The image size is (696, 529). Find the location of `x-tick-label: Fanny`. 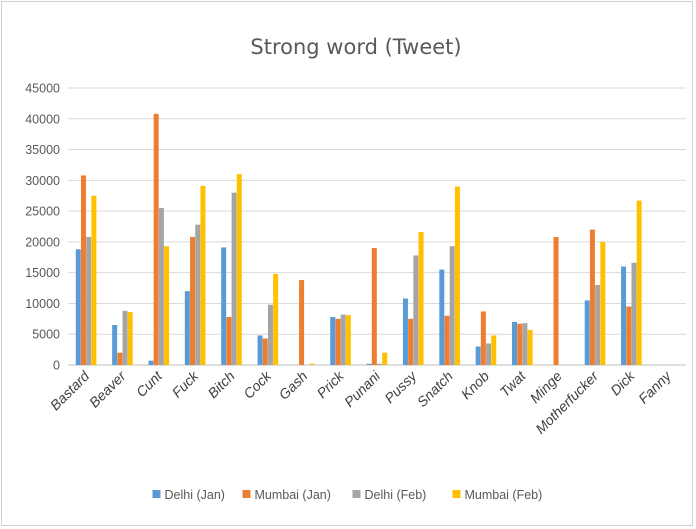

x-tick-label: Fanny is located at coordinates (655, 387).